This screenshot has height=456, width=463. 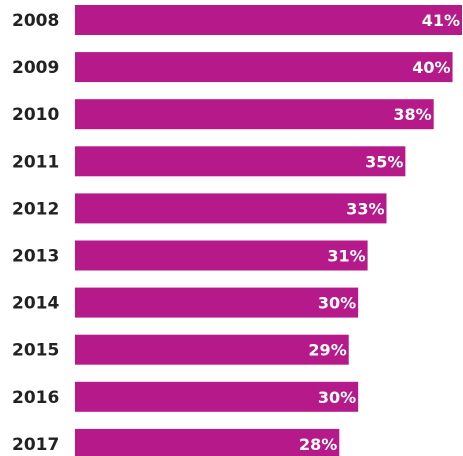 I want to click on category-label-2010: 2010, so click(x=35, y=115).